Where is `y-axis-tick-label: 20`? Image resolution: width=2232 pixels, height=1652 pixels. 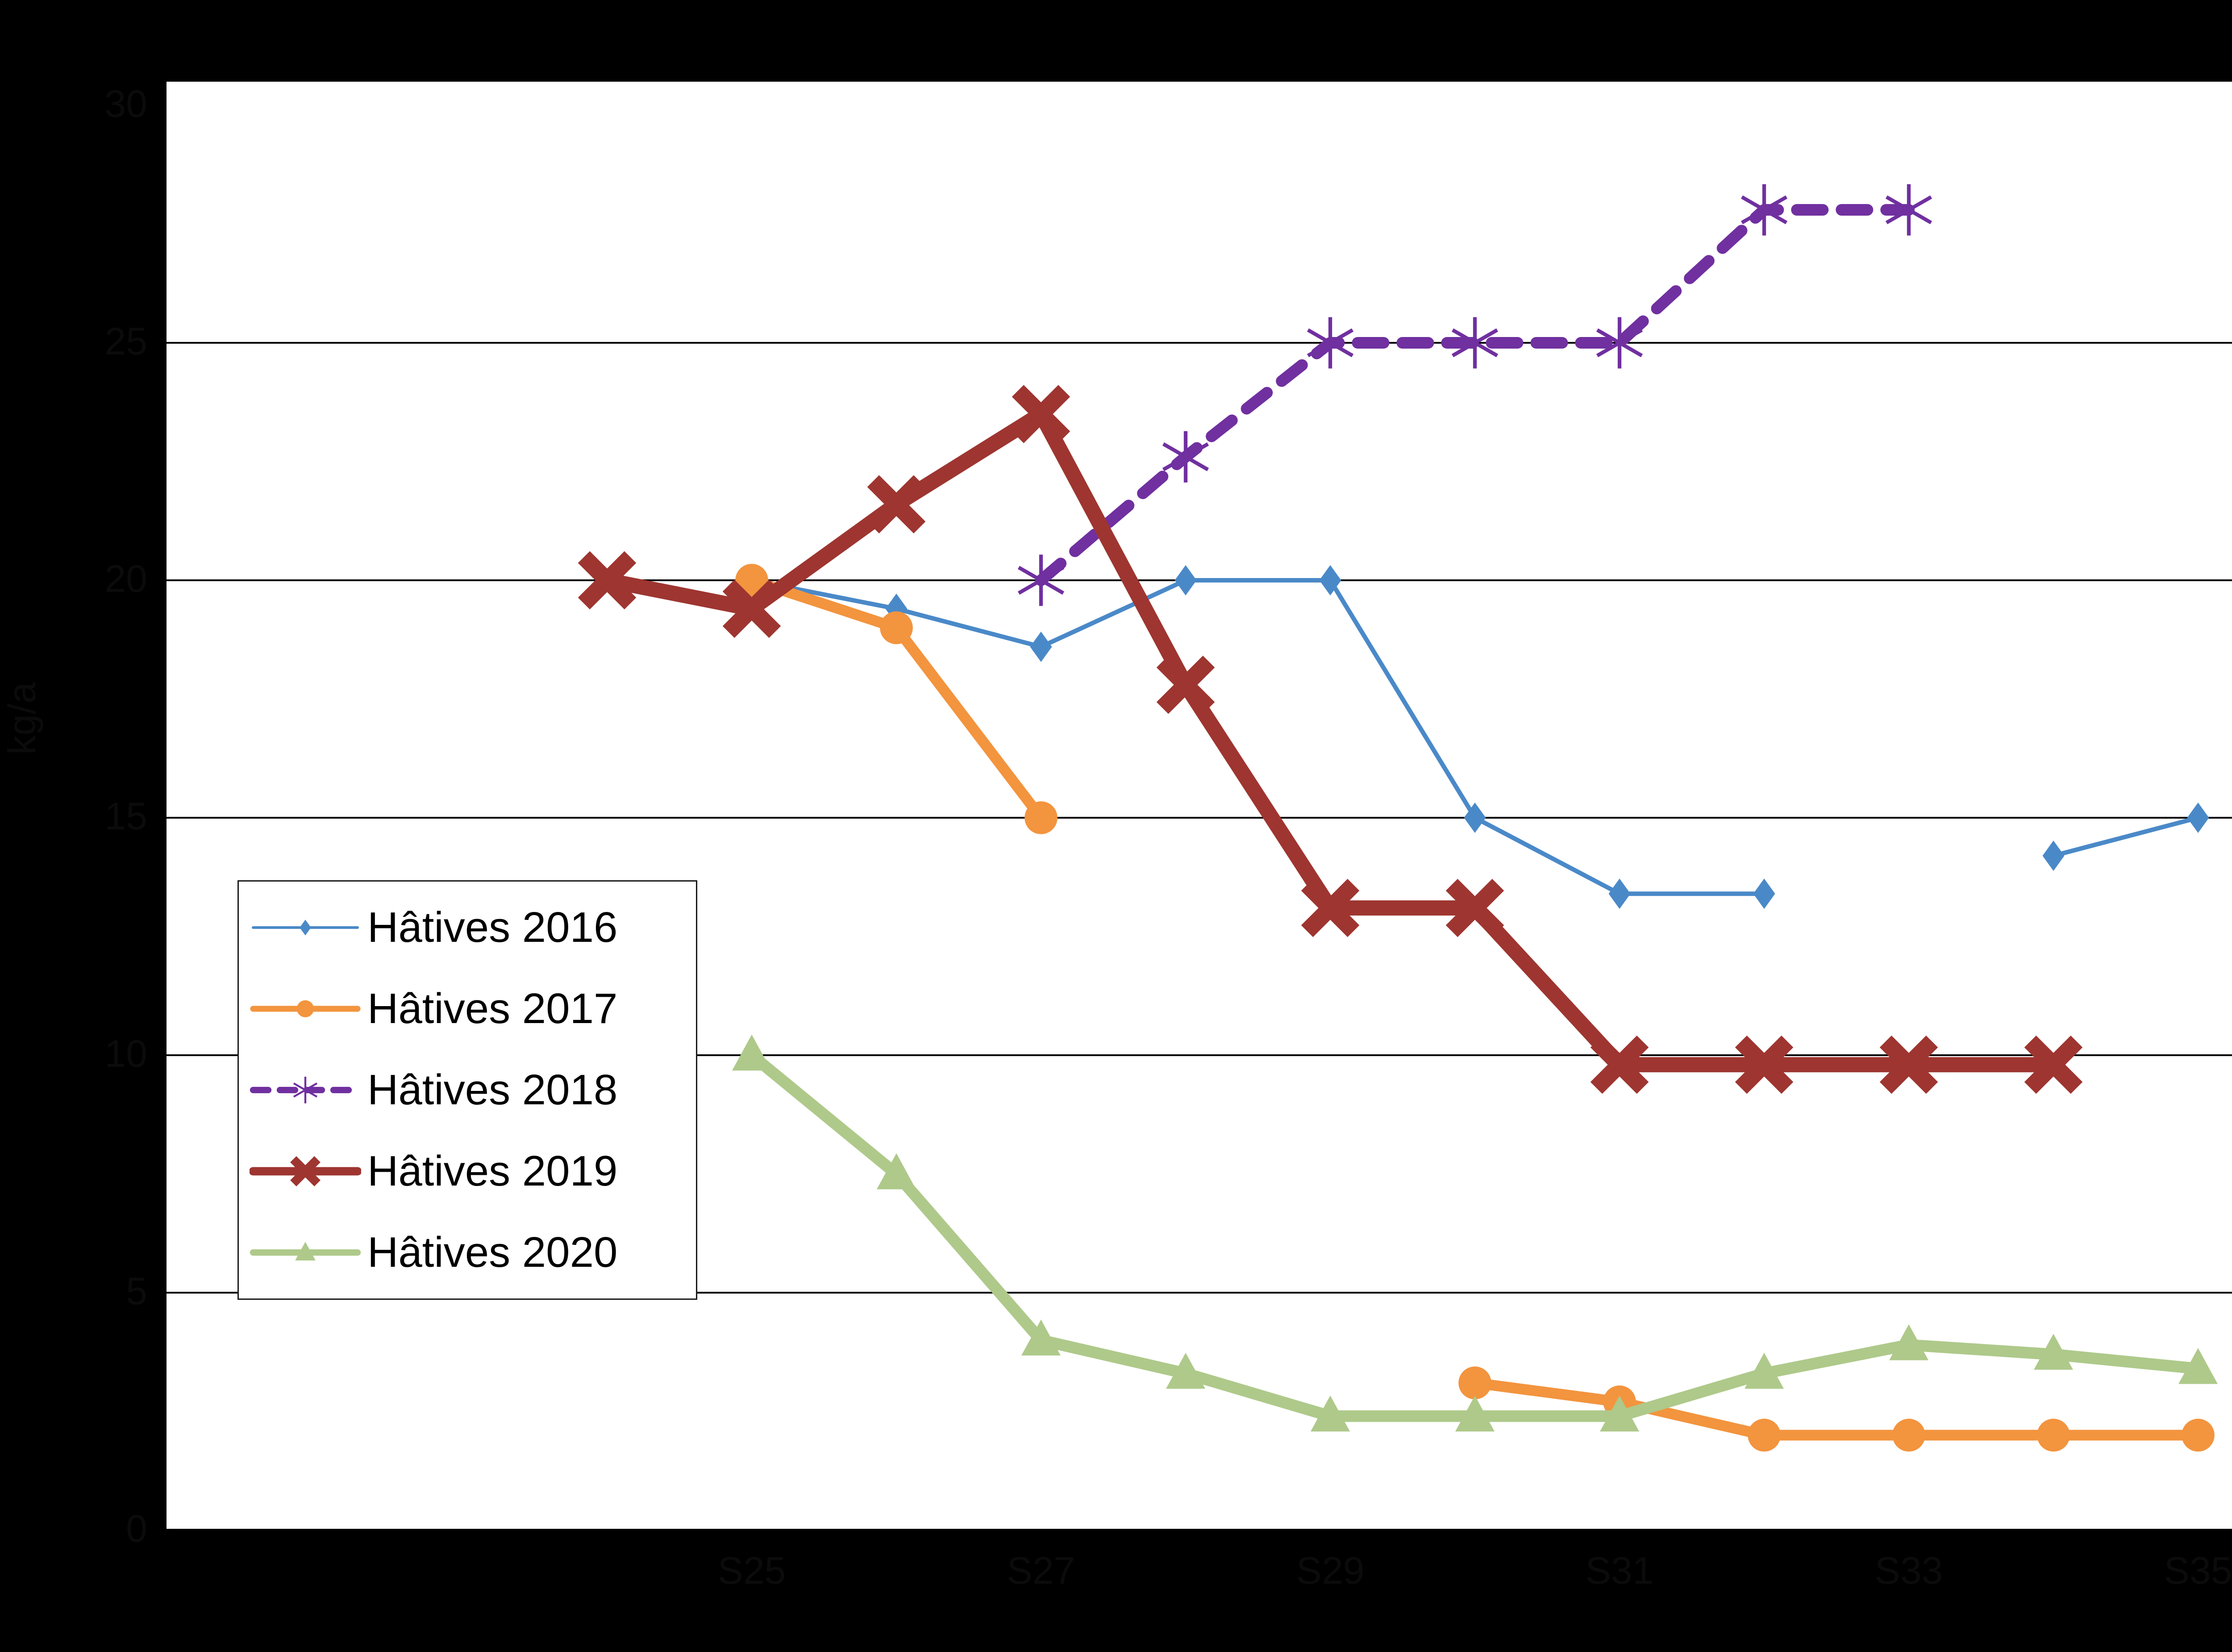
y-axis-tick-label: 20 is located at coordinates (126, 579).